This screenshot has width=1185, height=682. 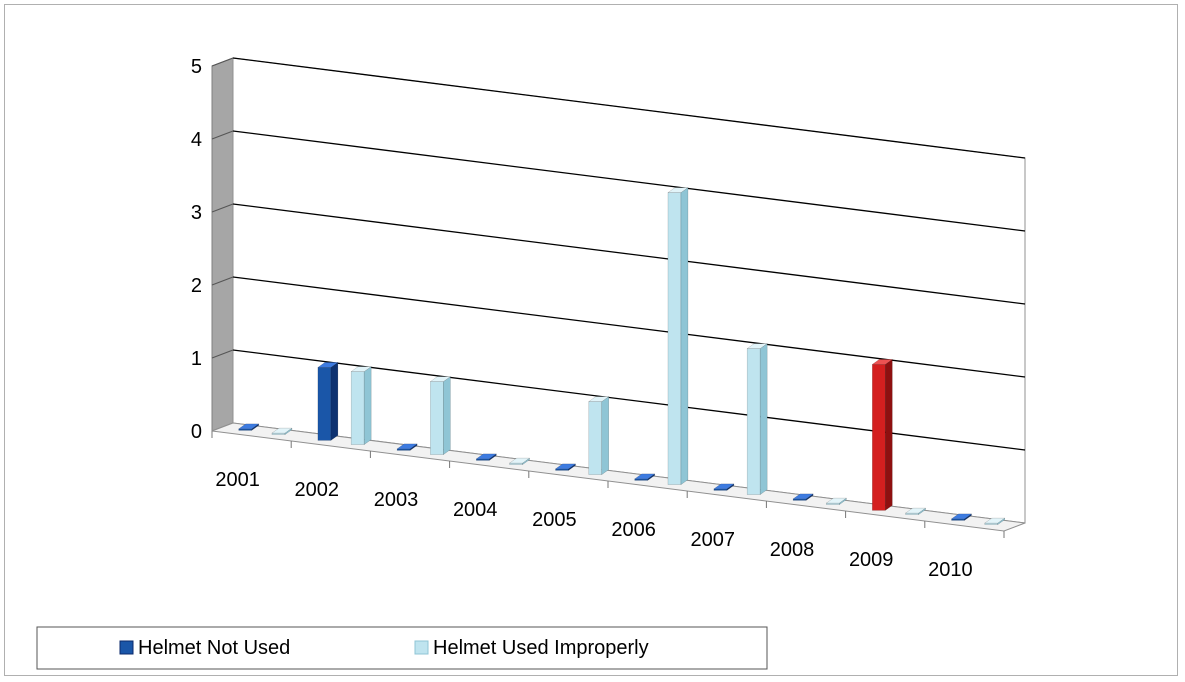 I want to click on x-tick-label: 2007, so click(x=713, y=540).